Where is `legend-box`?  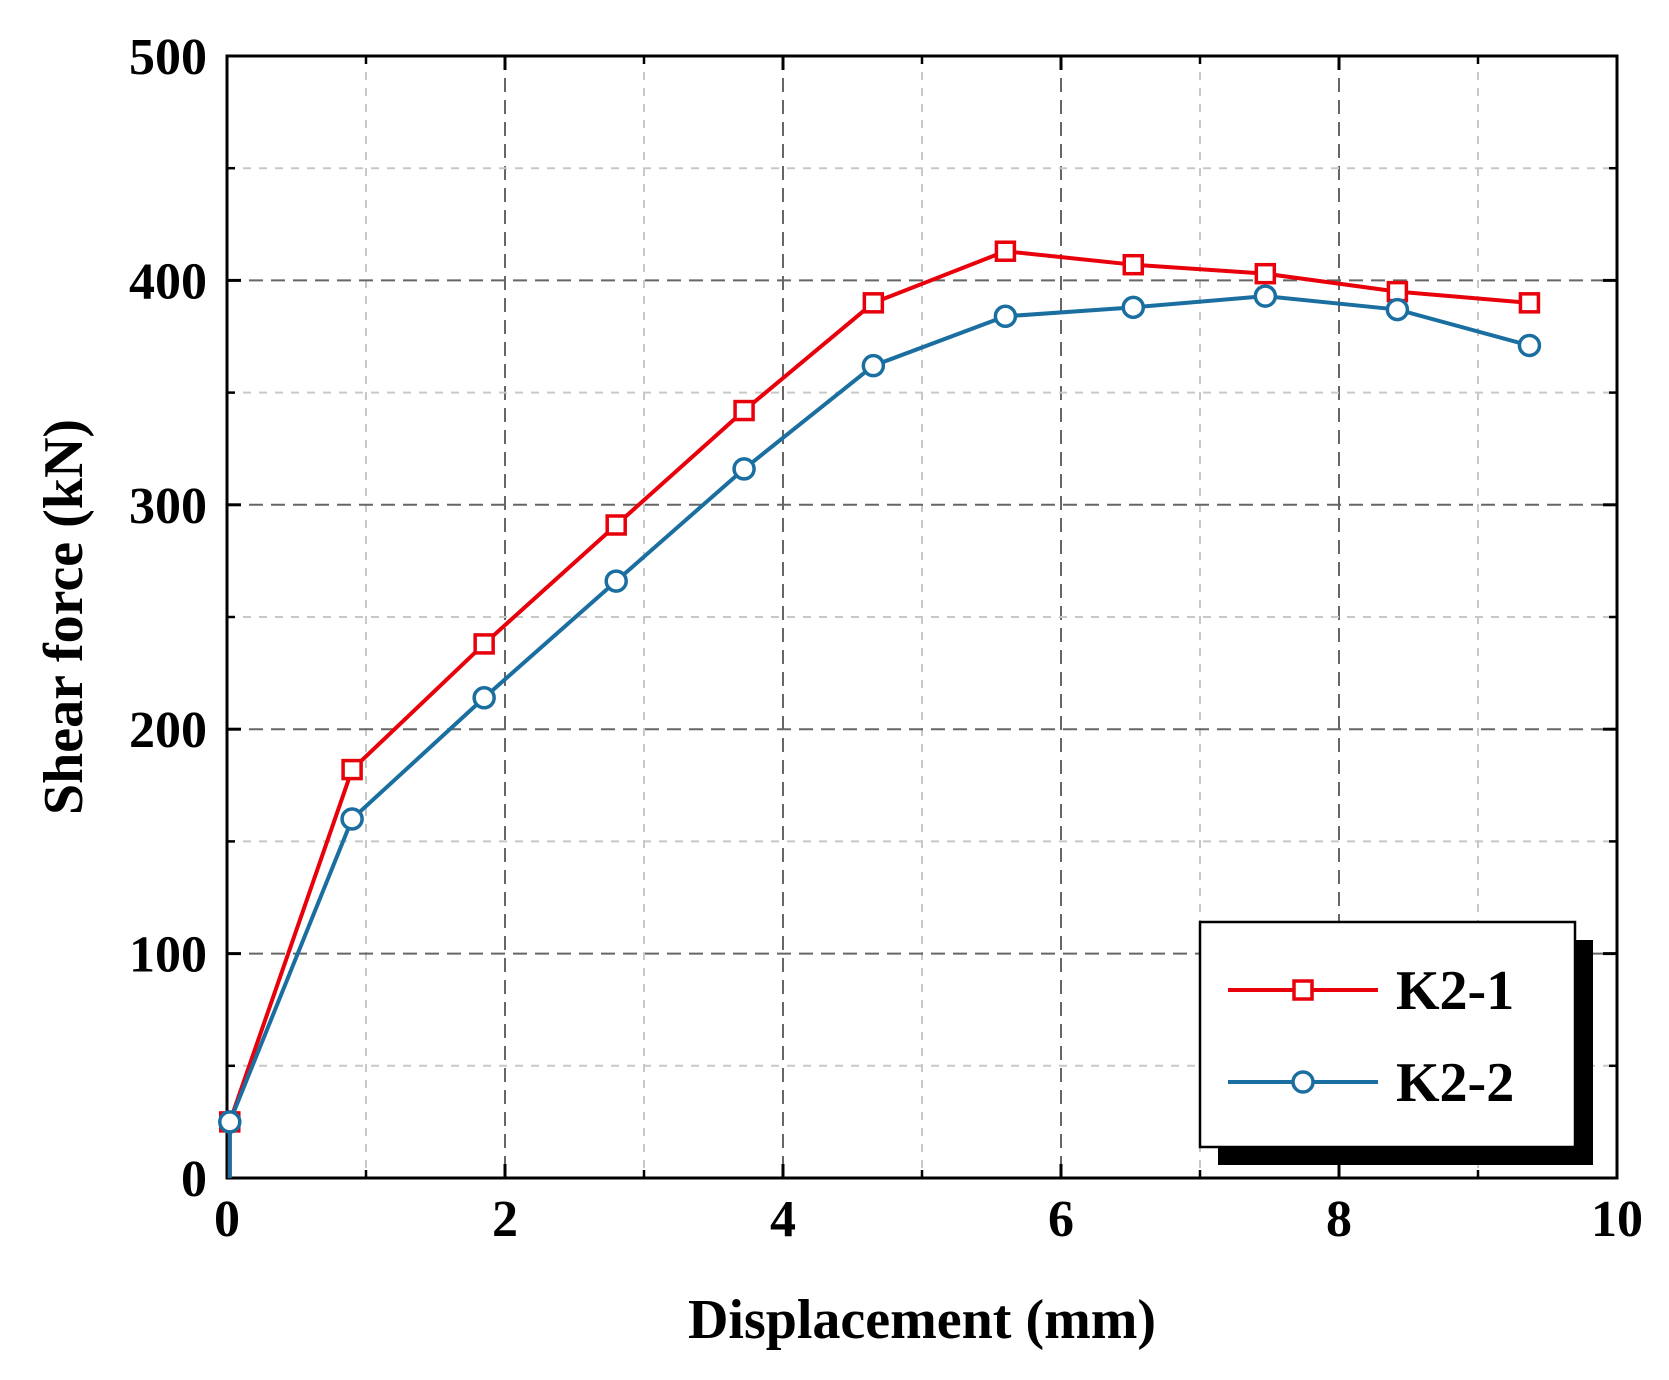 legend-box is located at coordinates (1387, 1034).